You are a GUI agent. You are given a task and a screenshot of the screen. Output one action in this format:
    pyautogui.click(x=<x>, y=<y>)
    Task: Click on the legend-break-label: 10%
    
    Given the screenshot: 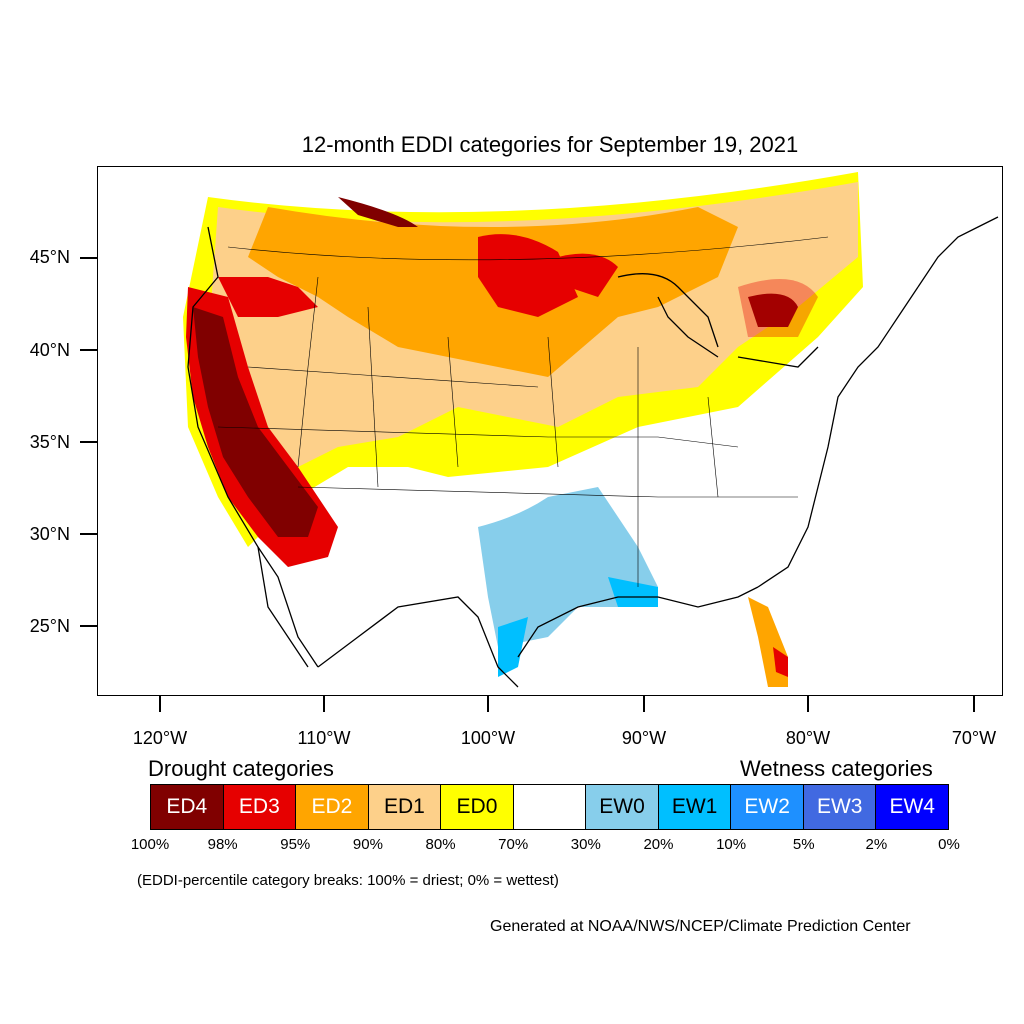 What is the action you would take?
    pyautogui.click(x=731, y=844)
    